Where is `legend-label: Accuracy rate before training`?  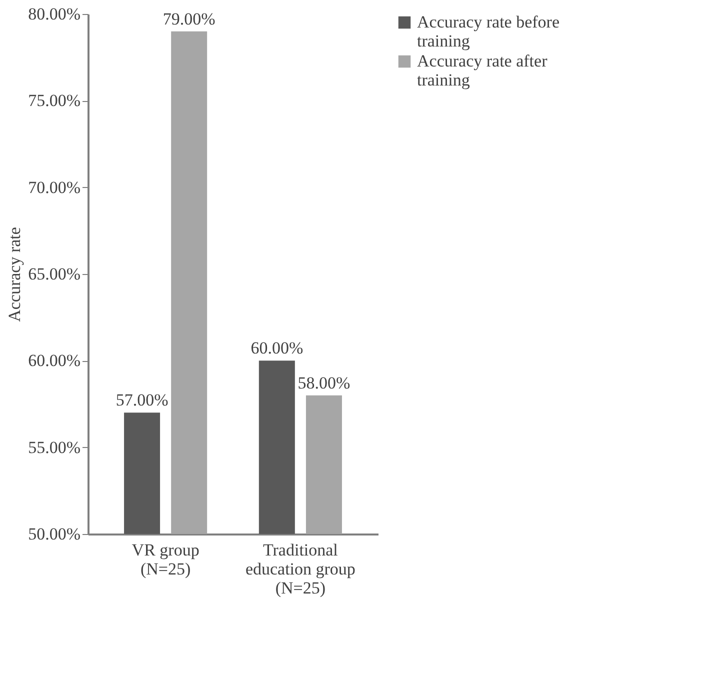 legend-label: Accuracy rate before training is located at coordinates (488, 31).